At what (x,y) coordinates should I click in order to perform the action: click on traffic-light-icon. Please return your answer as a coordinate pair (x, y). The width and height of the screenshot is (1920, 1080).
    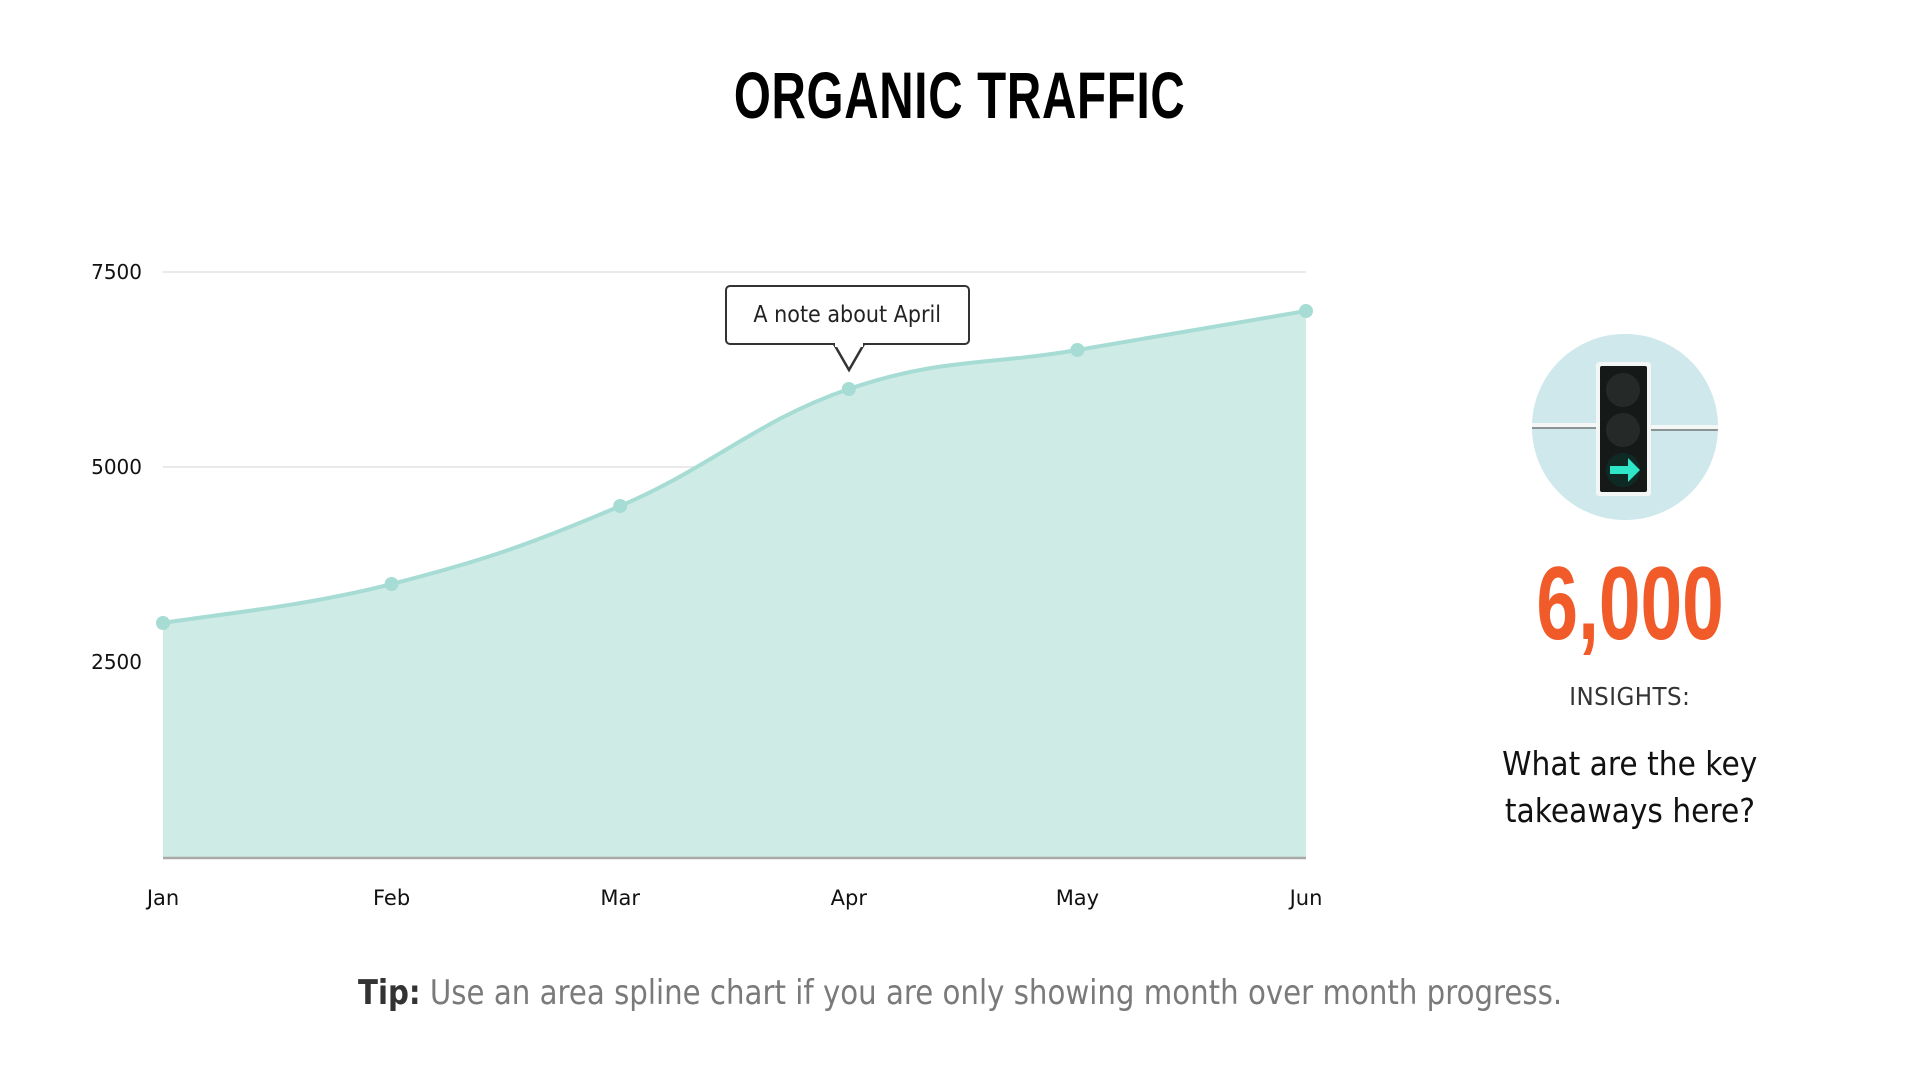
    Looking at the image, I should click on (1625, 427).